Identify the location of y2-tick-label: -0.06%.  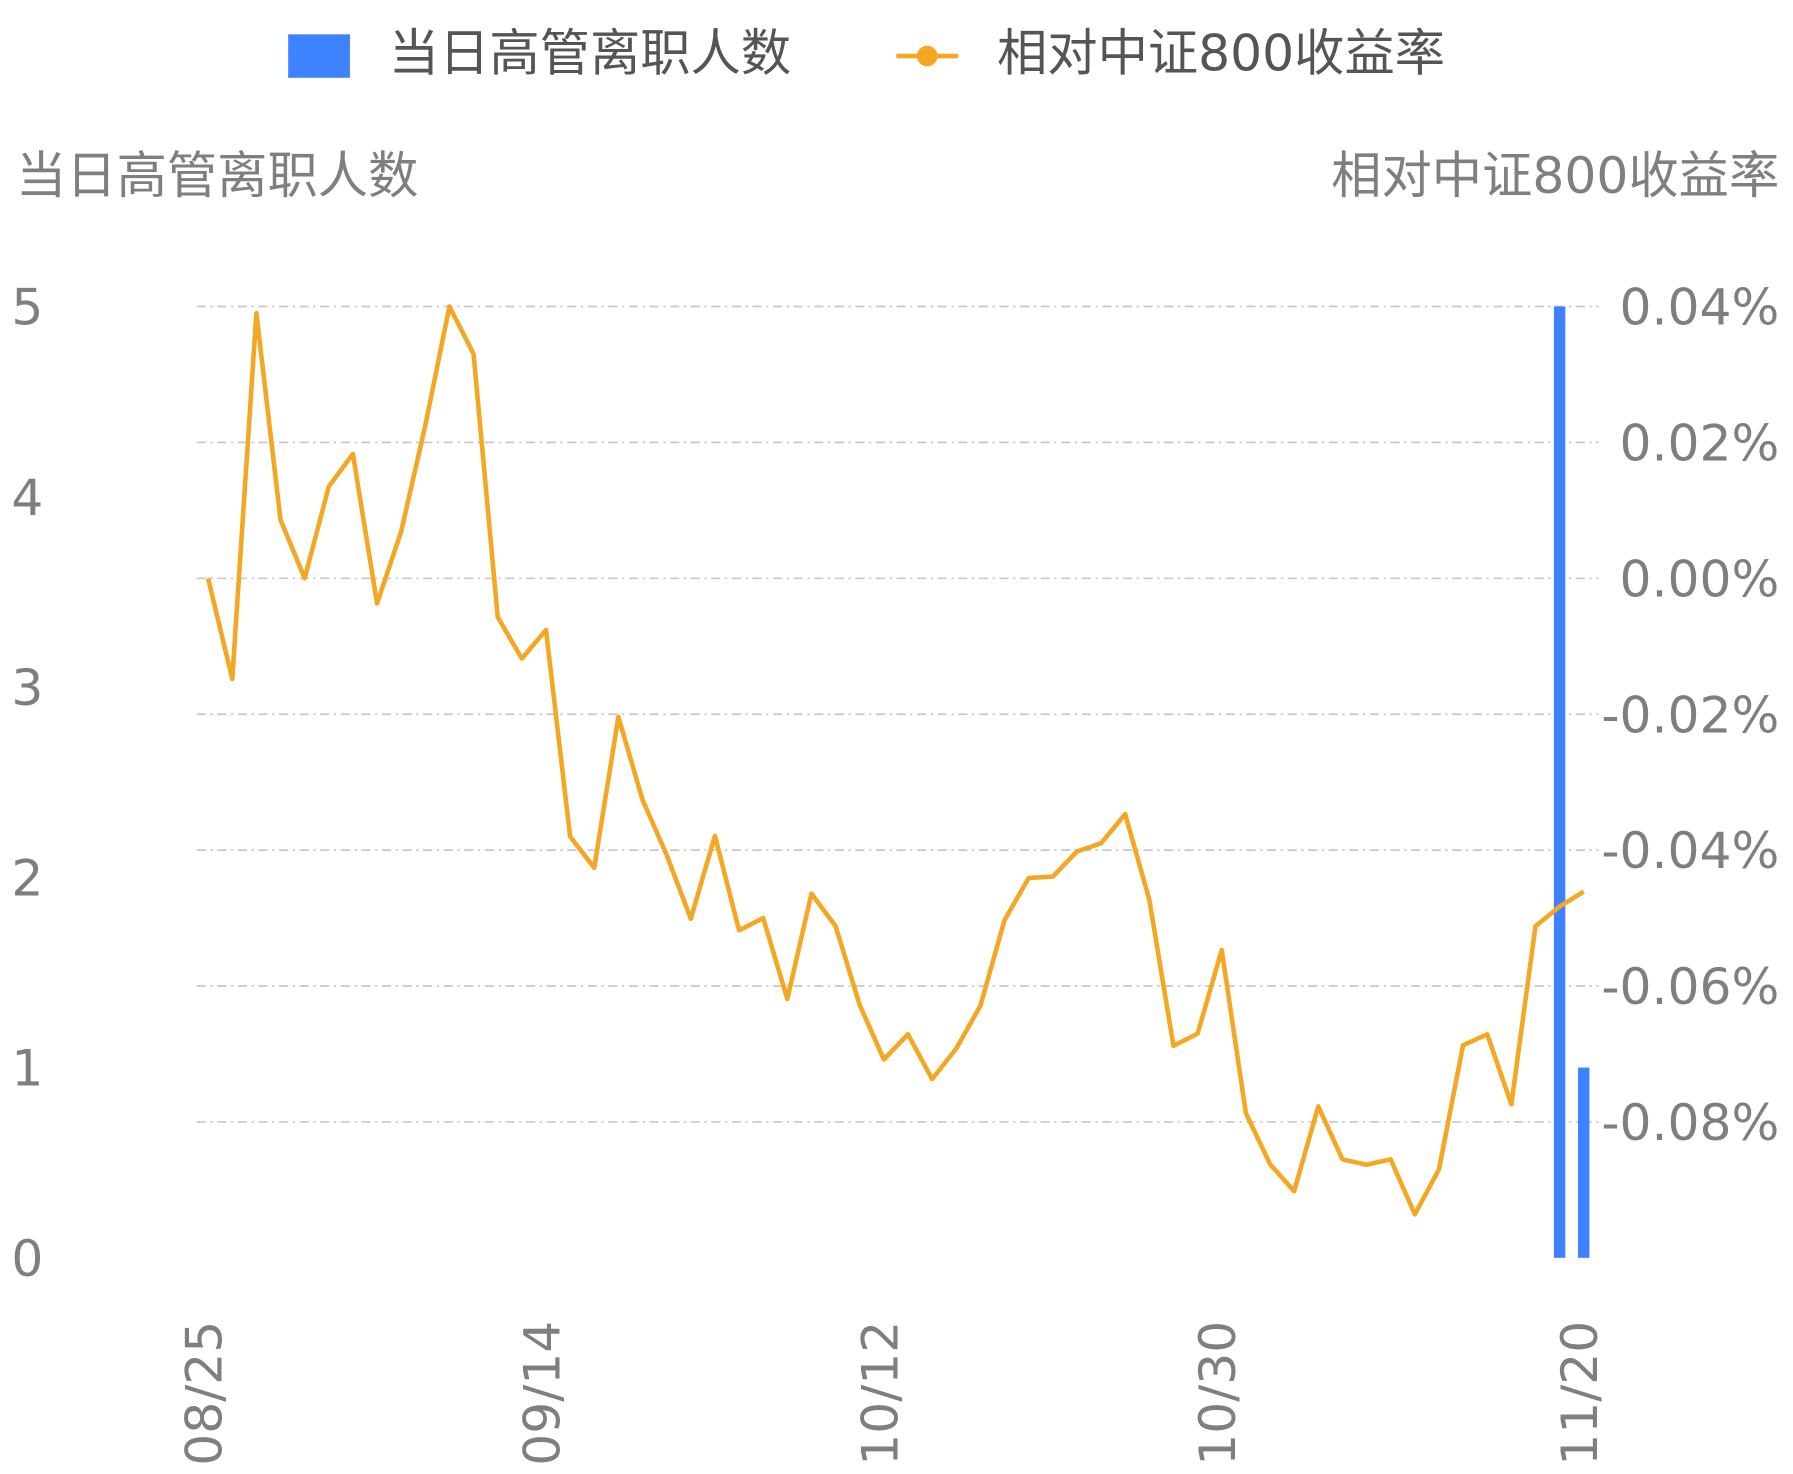
(1690, 986).